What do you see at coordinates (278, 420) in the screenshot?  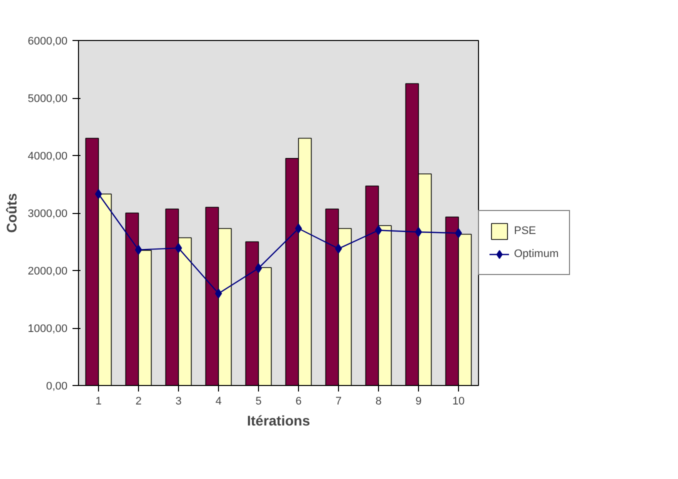 I see `x-axis-title: Itérations` at bounding box center [278, 420].